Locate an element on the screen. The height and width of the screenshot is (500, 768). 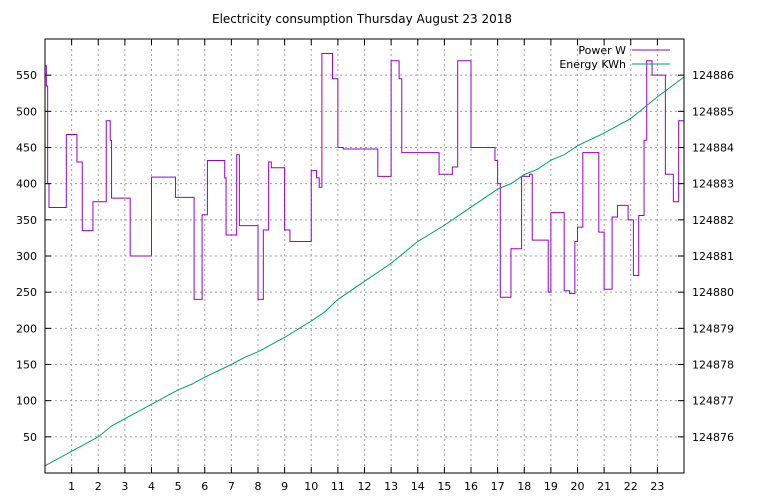
x-tick-label: 17 is located at coordinates (498, 486).